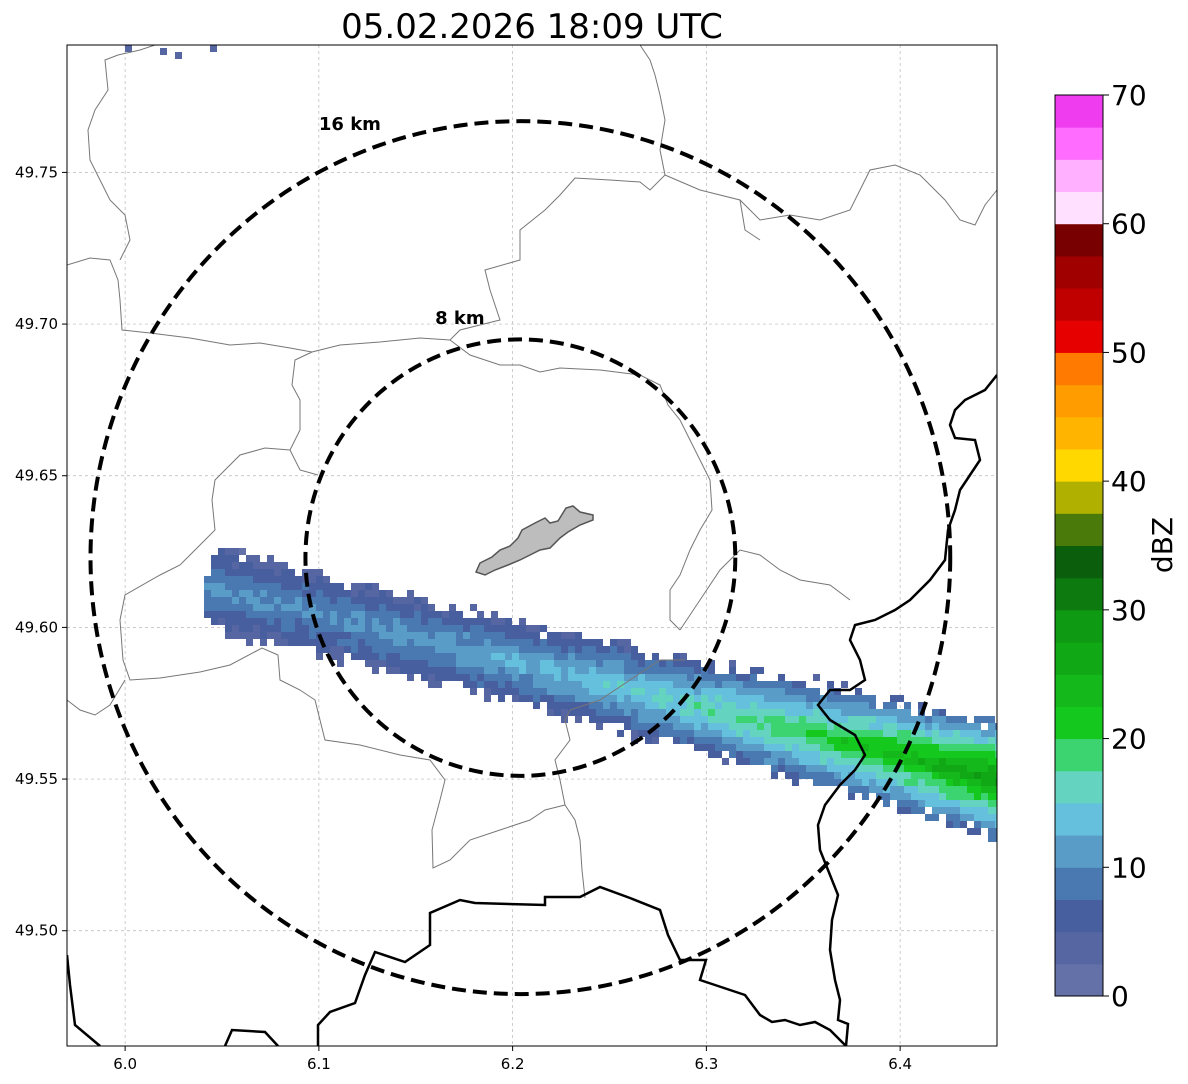  Describe the element at coordinates (1079, 240) in the screenshot. I see `colorbar-bin` at that location.